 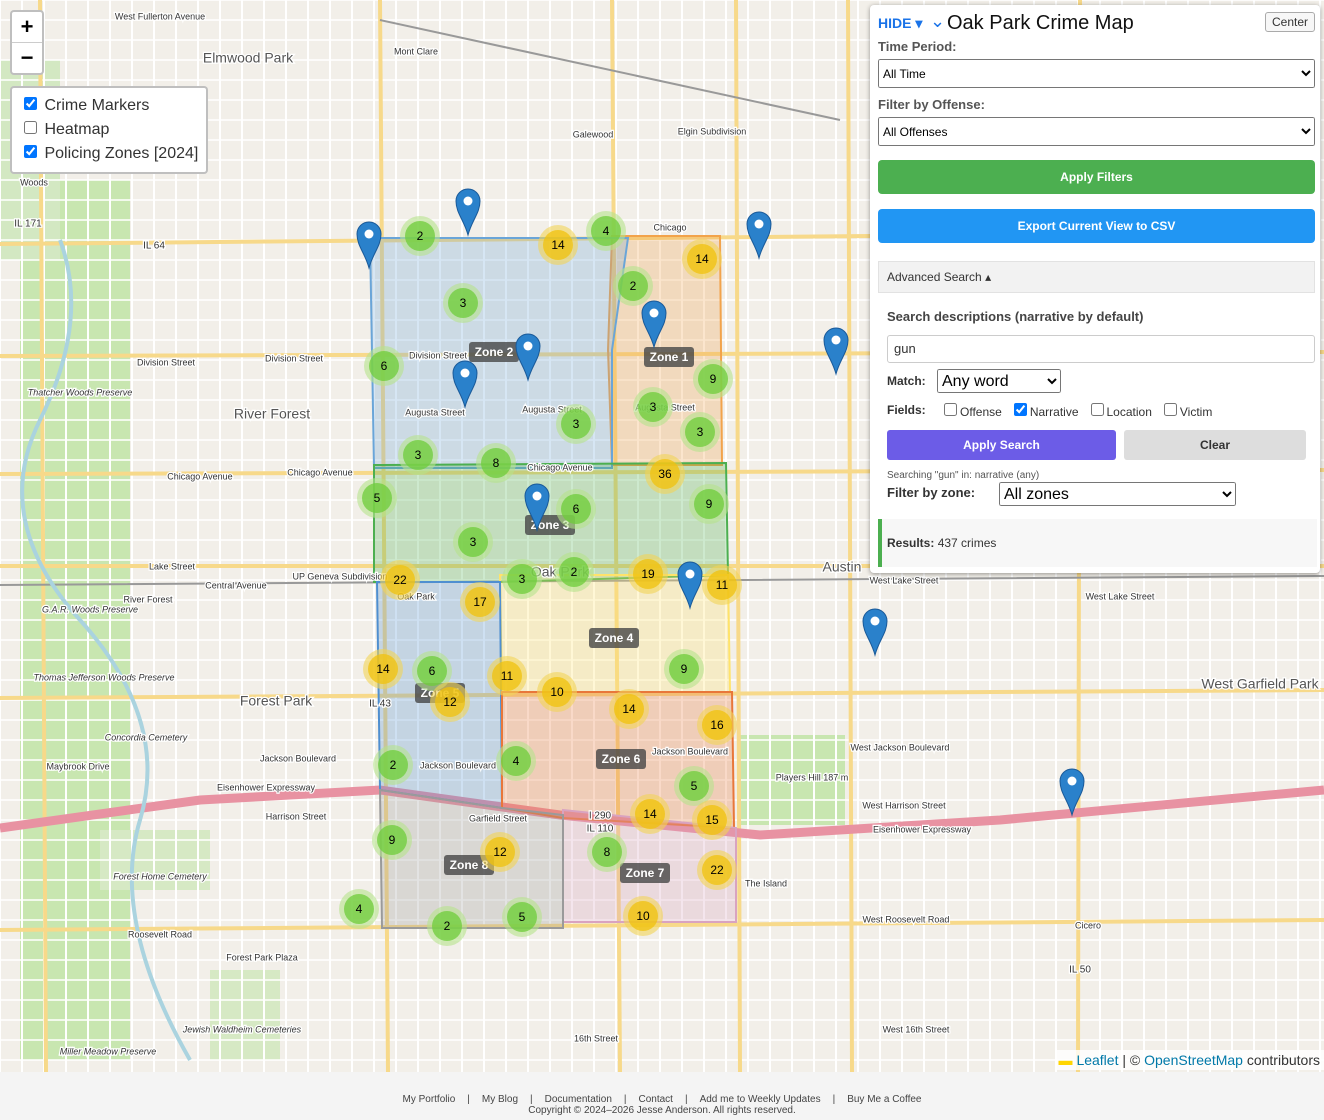 I want to click on collapse-chevron: ⌄, so click(x=938, y=21).